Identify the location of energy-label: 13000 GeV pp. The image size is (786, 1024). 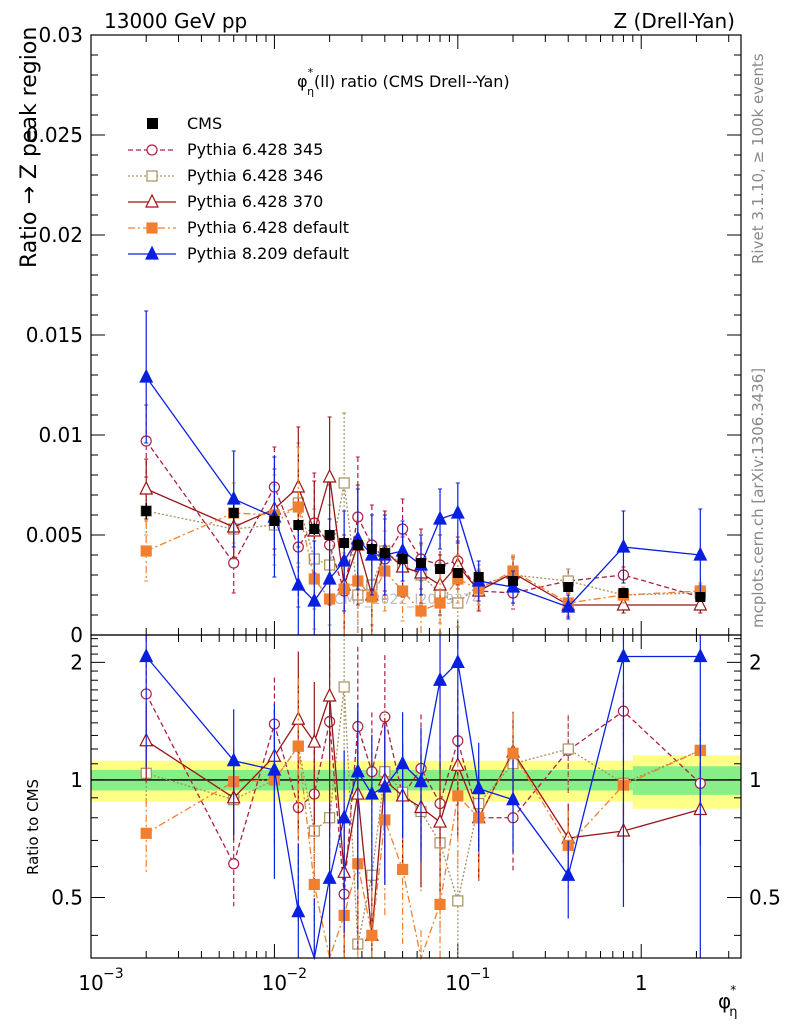
(175, 21).